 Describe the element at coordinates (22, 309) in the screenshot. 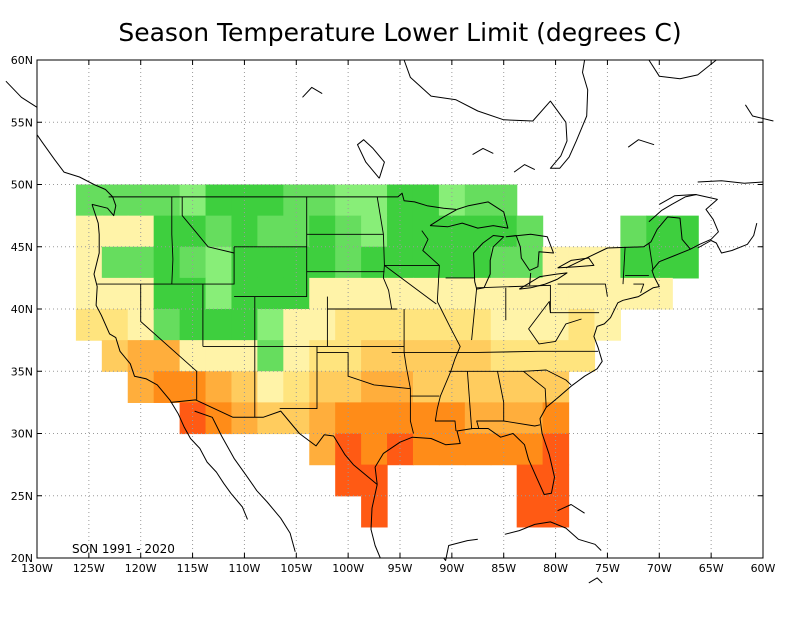

I see `latitude-tick-label: 40N` at that location.